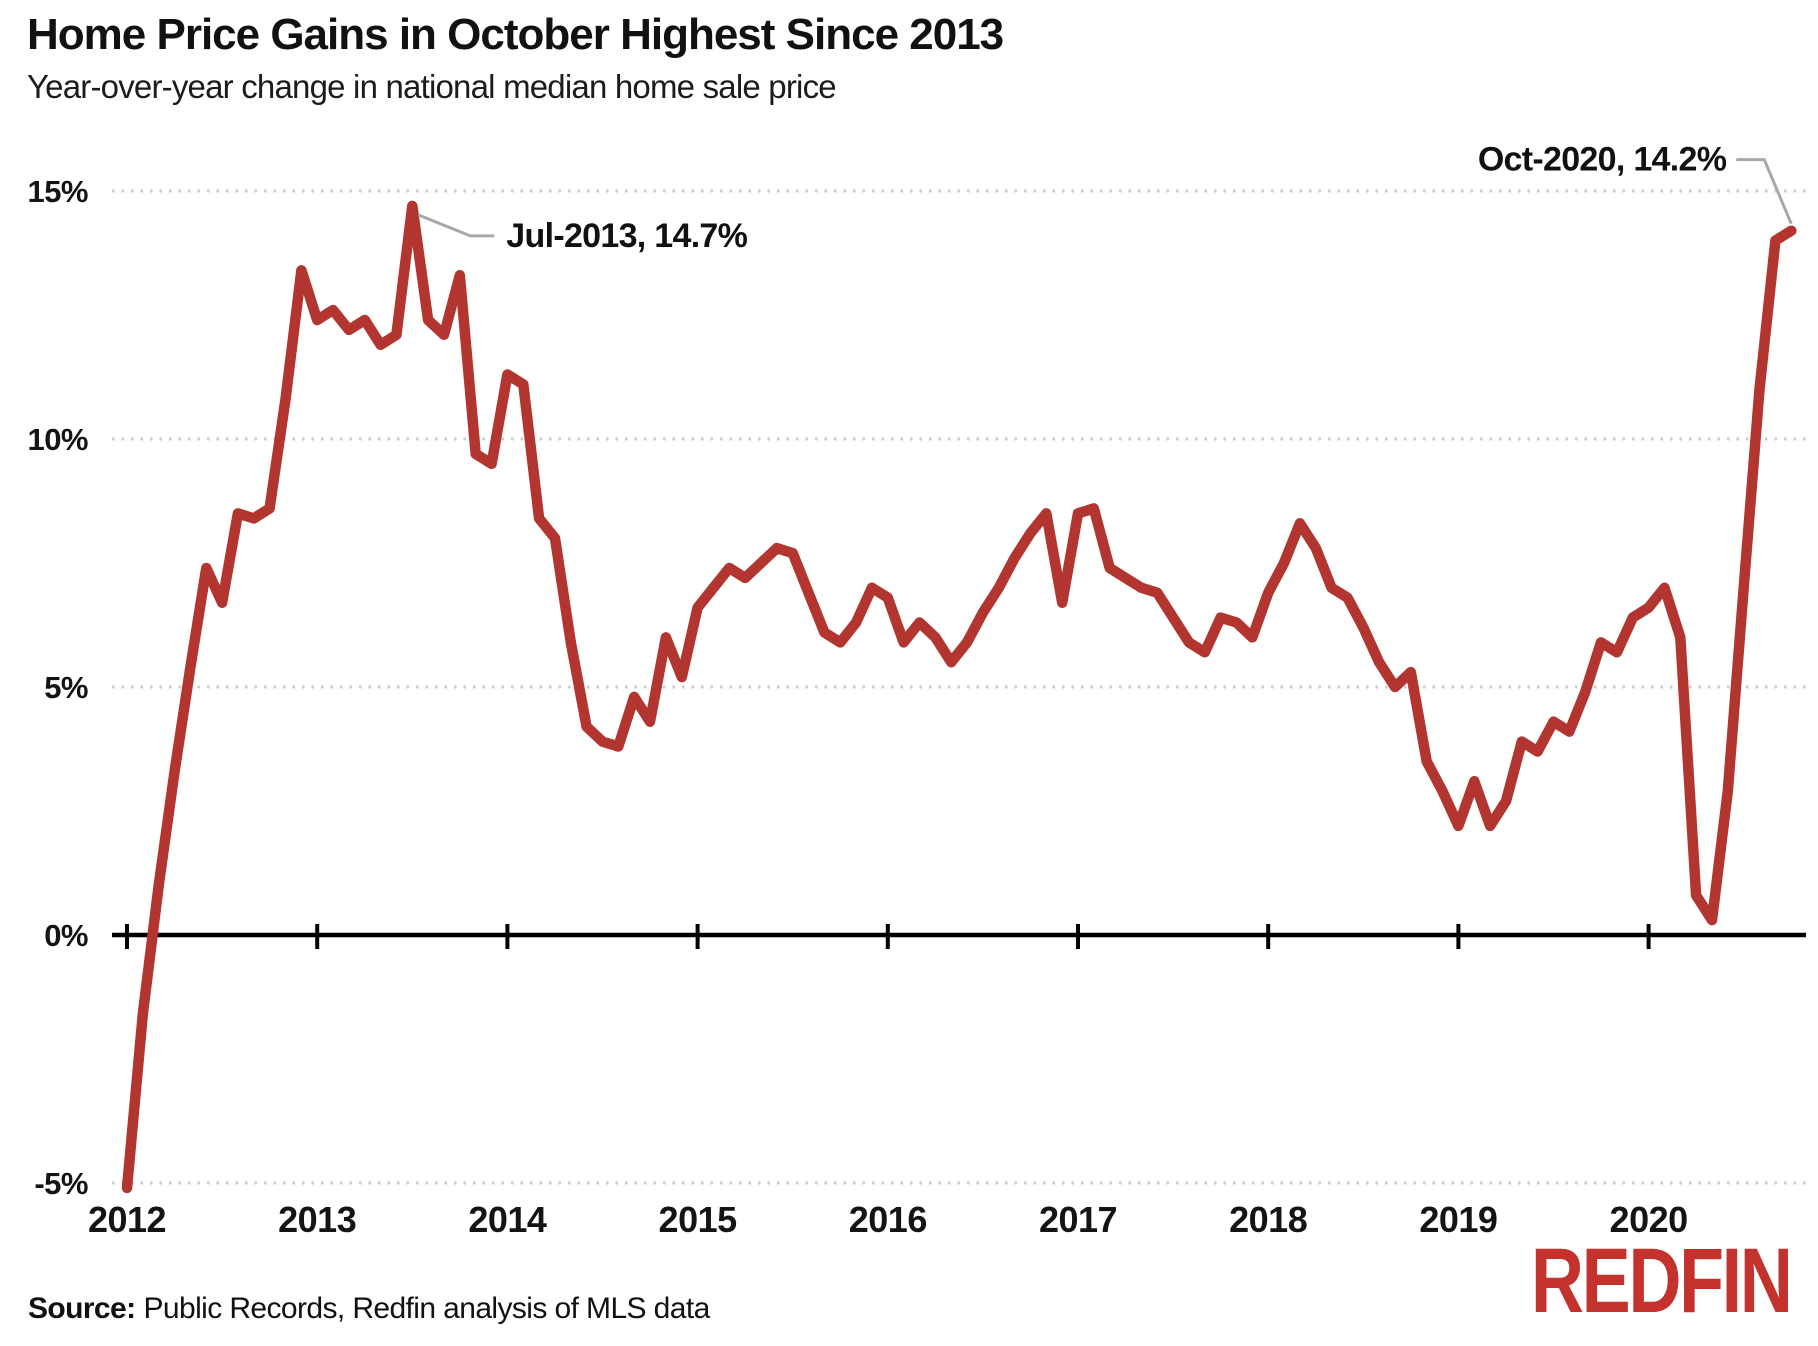 This screenshot has height=1346, width=1818. I want to click on annotation-label: Jul-2013, 14.7%, so click(626, 236).